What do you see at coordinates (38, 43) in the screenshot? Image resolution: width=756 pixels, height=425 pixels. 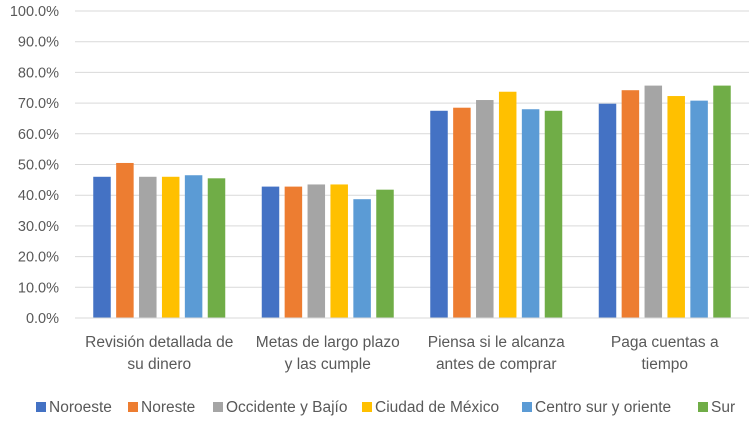 I see `y-tick-label: 90.0%` at bounding box center [38, 43].